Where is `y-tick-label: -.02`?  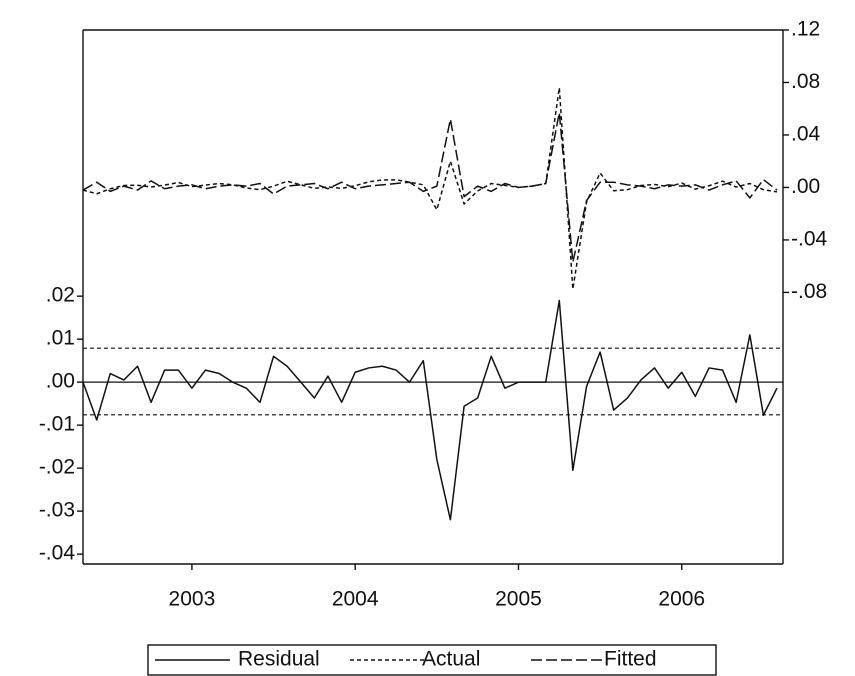 y-tick-label: -.02 is located at coordinates (57, 467).